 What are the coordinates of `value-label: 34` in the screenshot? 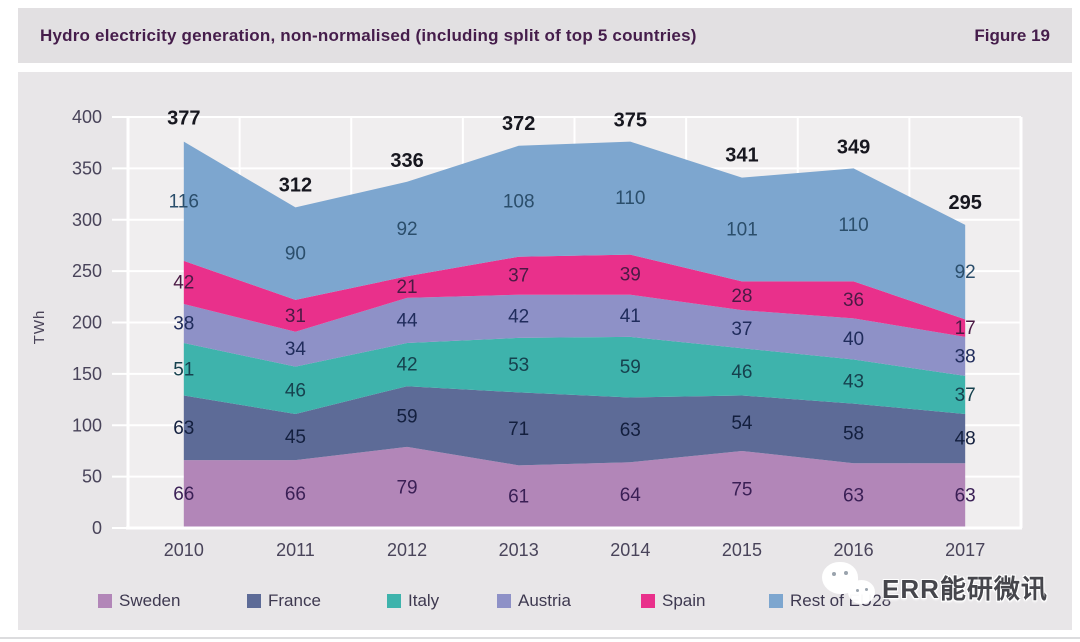 It's located at (296, 349).